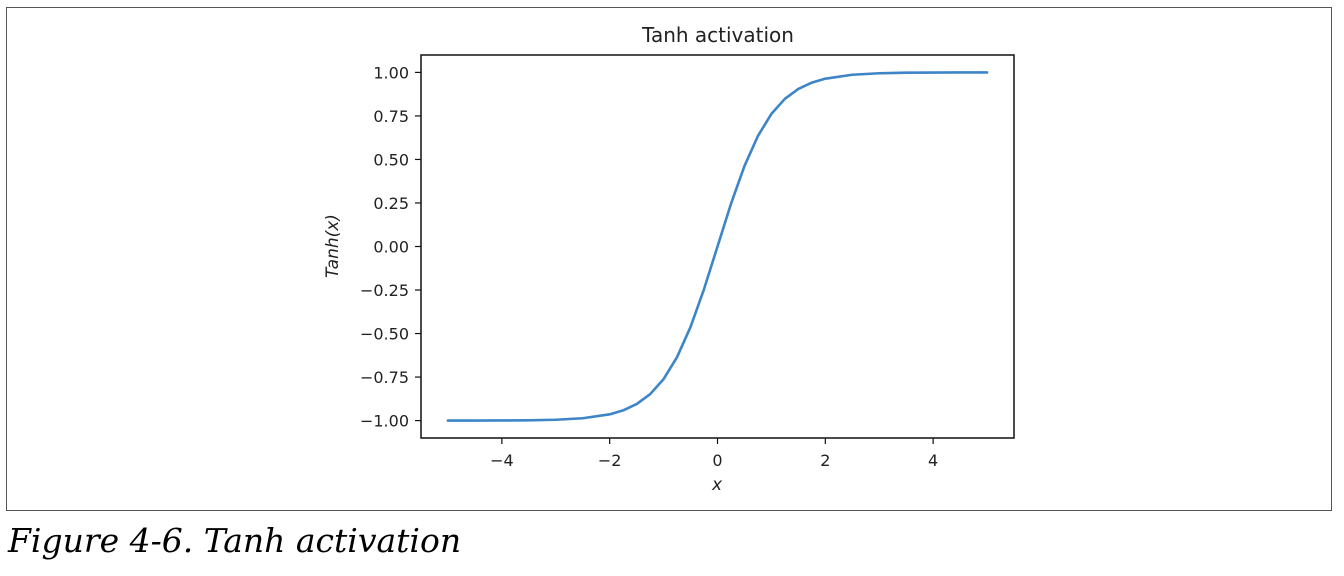 The height and width of the screenshot is (576, 1344). I want to click on y-tick-label: 0.00, so click(391, 247).